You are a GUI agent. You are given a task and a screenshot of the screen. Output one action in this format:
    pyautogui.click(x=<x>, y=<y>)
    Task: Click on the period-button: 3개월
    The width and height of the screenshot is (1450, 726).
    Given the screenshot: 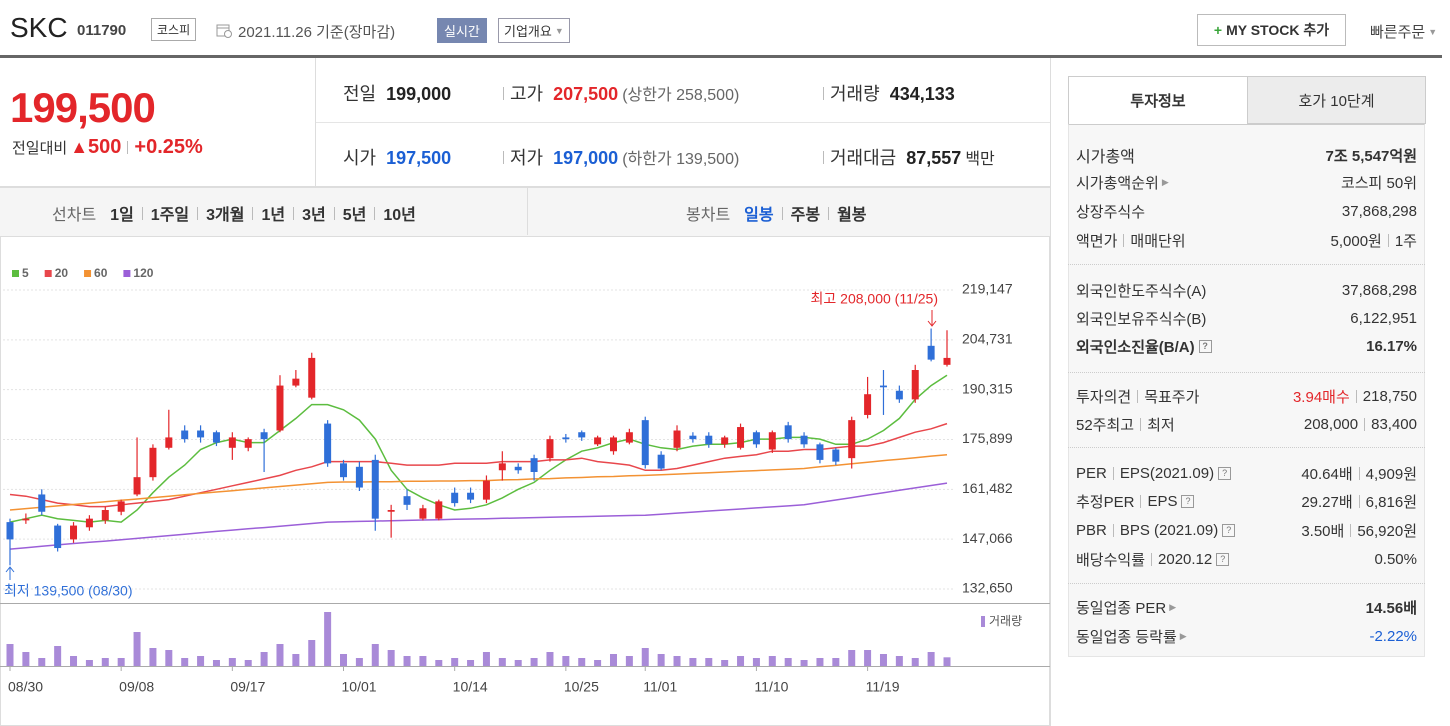 What is the action you would take?
    pyautogui.click(x=225, y=215)
    